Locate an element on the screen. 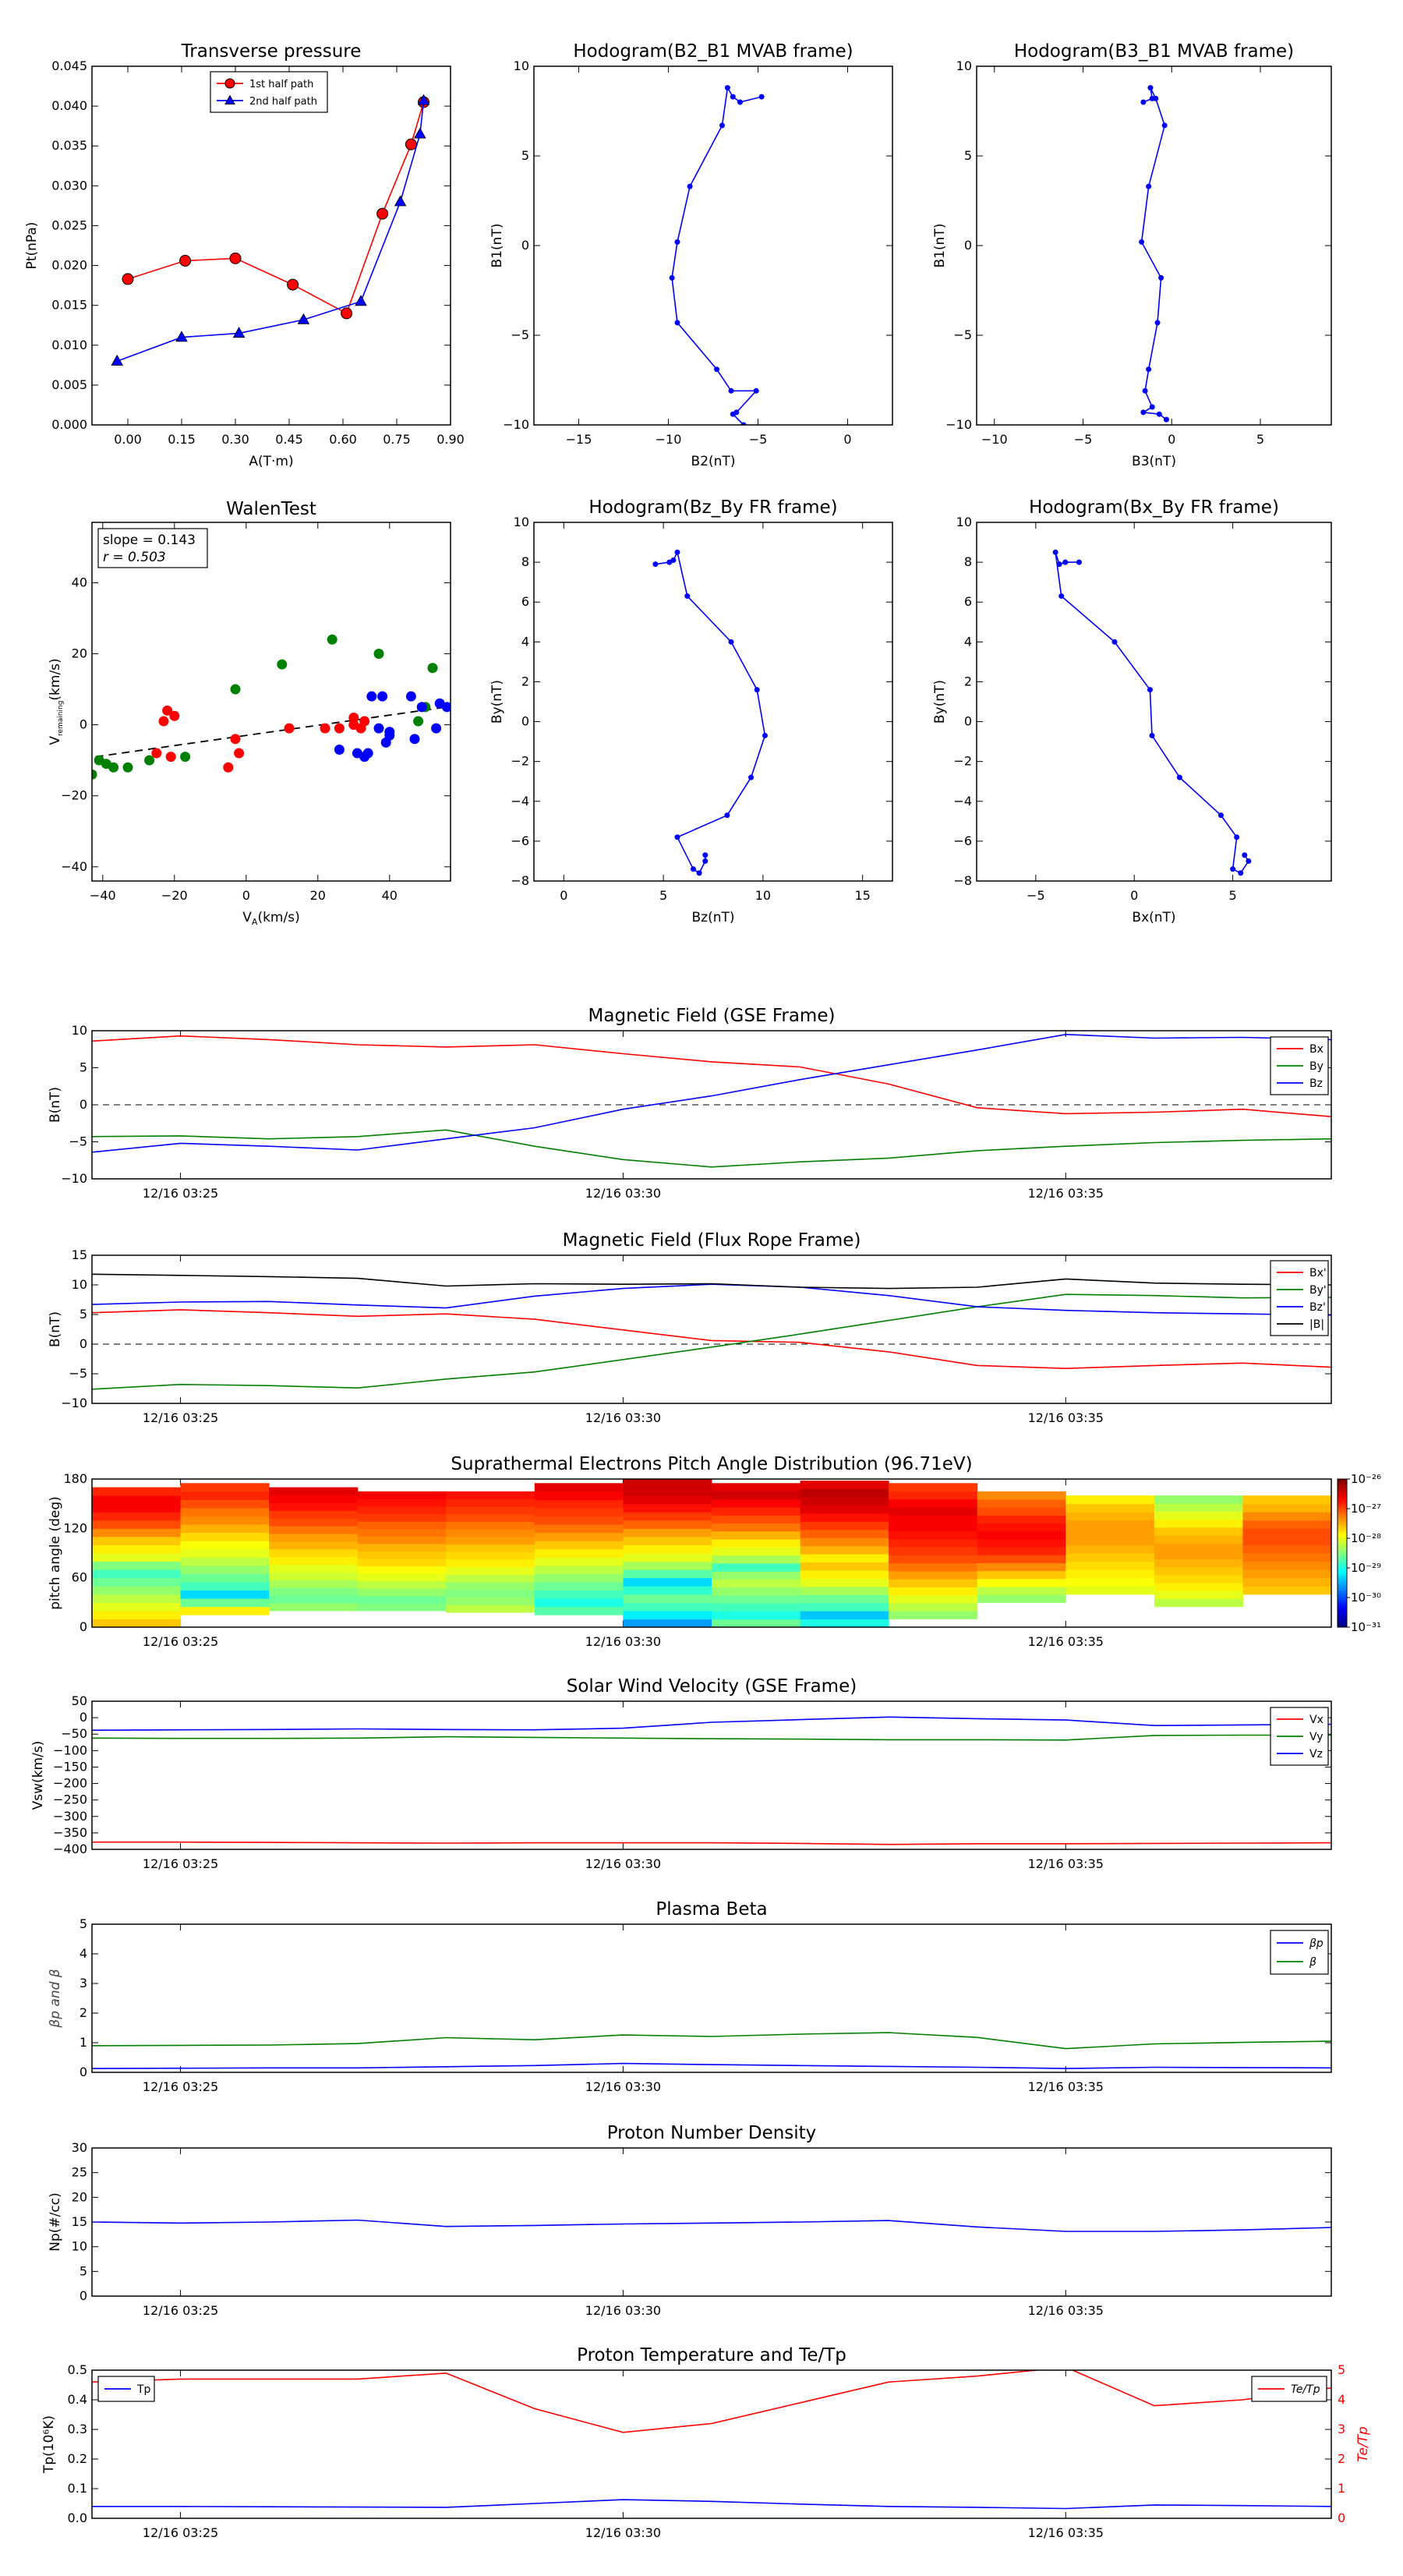 The height and width of the screenshot is (2576, 1403). tp-xtick-label: 12/16 03:30 is located at coordinates (623, 2532).